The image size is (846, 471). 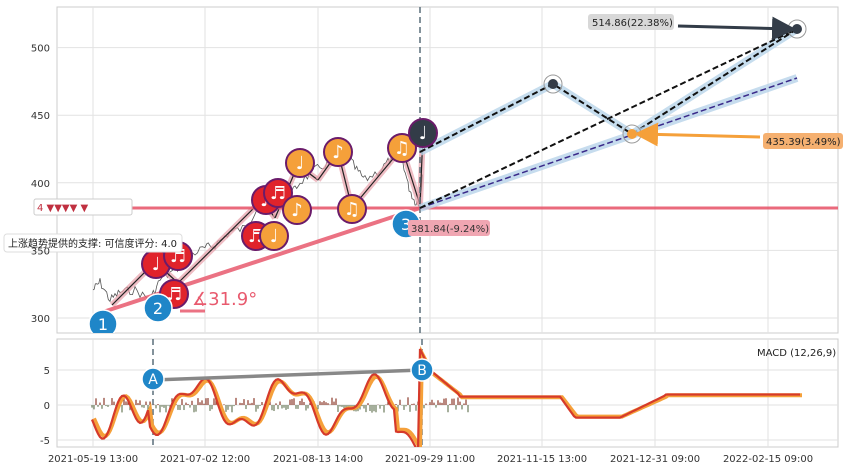 I want to click on forecast-upper-path, so click(x=608, y=90).